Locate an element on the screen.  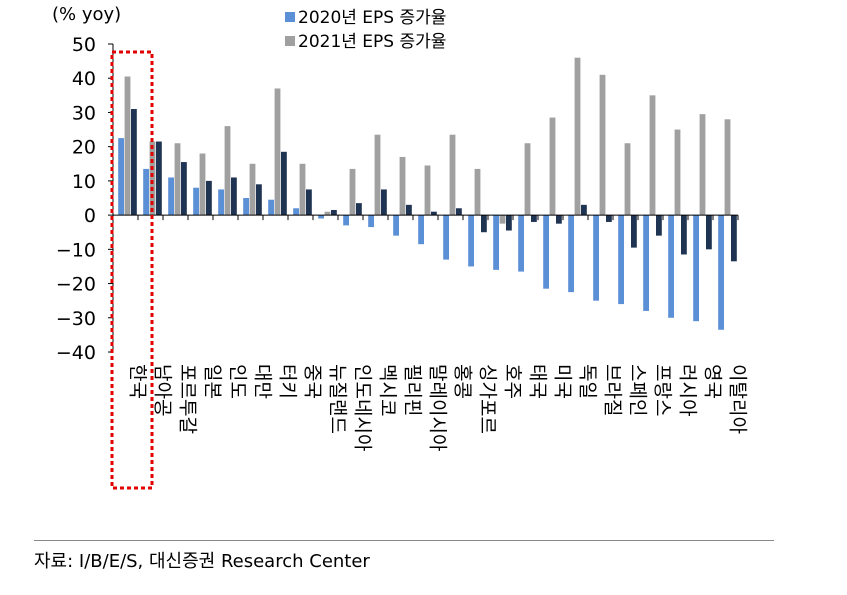
category-label: 홍콩 is located at coordinates (463, 381).